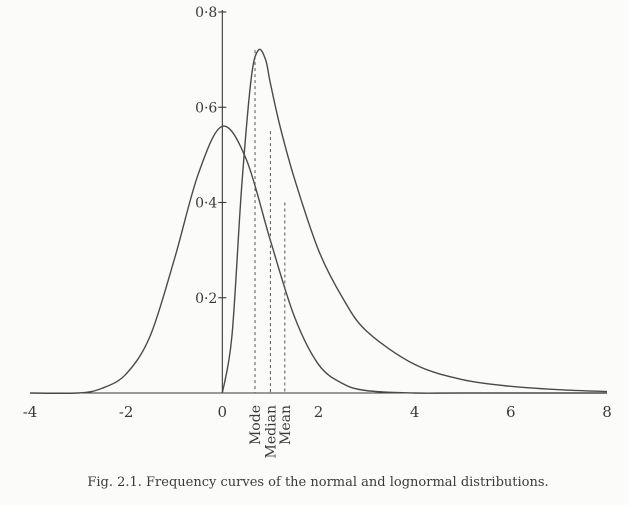 The width and height of the screenshot is (629, 505). What do you see at coordinates (415, 412) in the screenshot?
I see `x-tick-label: 4` at bounding box center [415, 412].